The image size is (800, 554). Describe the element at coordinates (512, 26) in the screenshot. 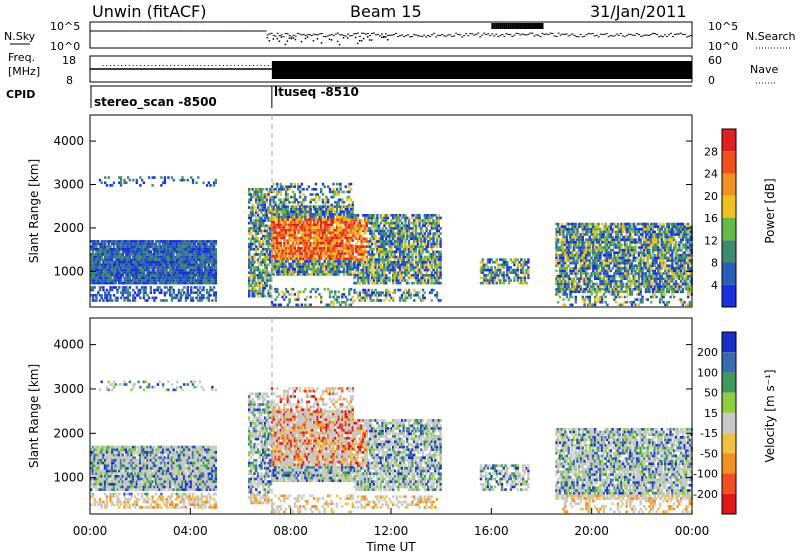

I see `noise-spike` at that location.